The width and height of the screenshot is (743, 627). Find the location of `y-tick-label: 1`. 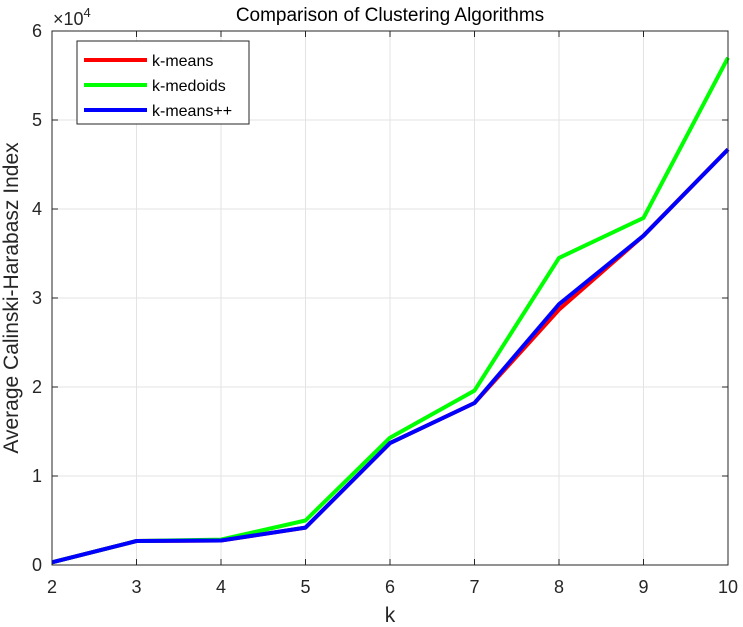

y-tick-label: 1 is located at coordinates (37, 476).